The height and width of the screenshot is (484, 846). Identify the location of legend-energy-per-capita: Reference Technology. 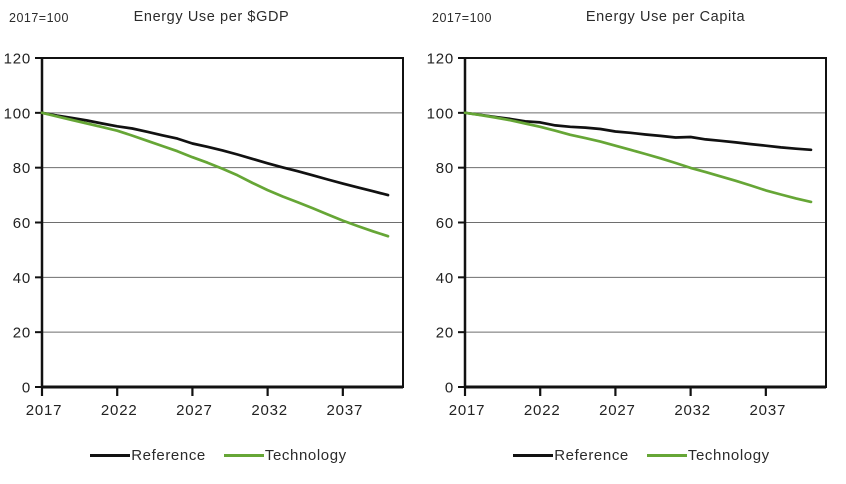
(641, 455).